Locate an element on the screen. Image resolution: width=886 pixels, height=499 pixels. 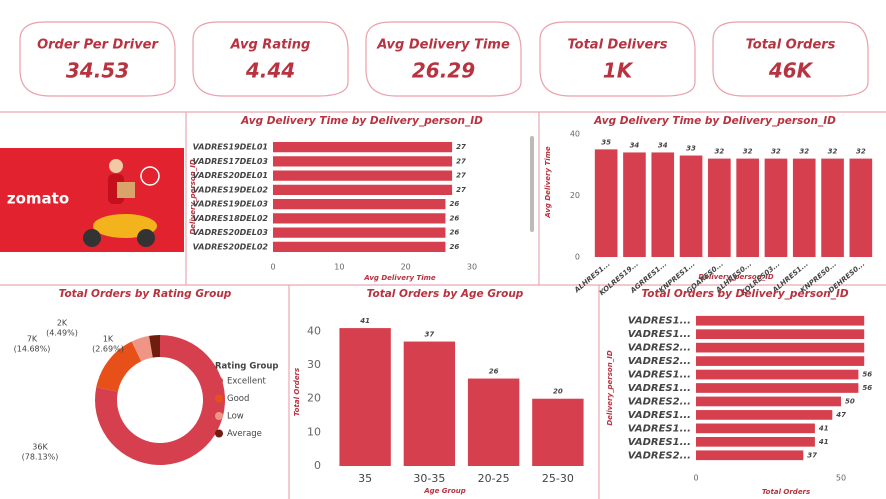
chart-title: Total Orders by Rating Group is located at coordinates (145, 294).